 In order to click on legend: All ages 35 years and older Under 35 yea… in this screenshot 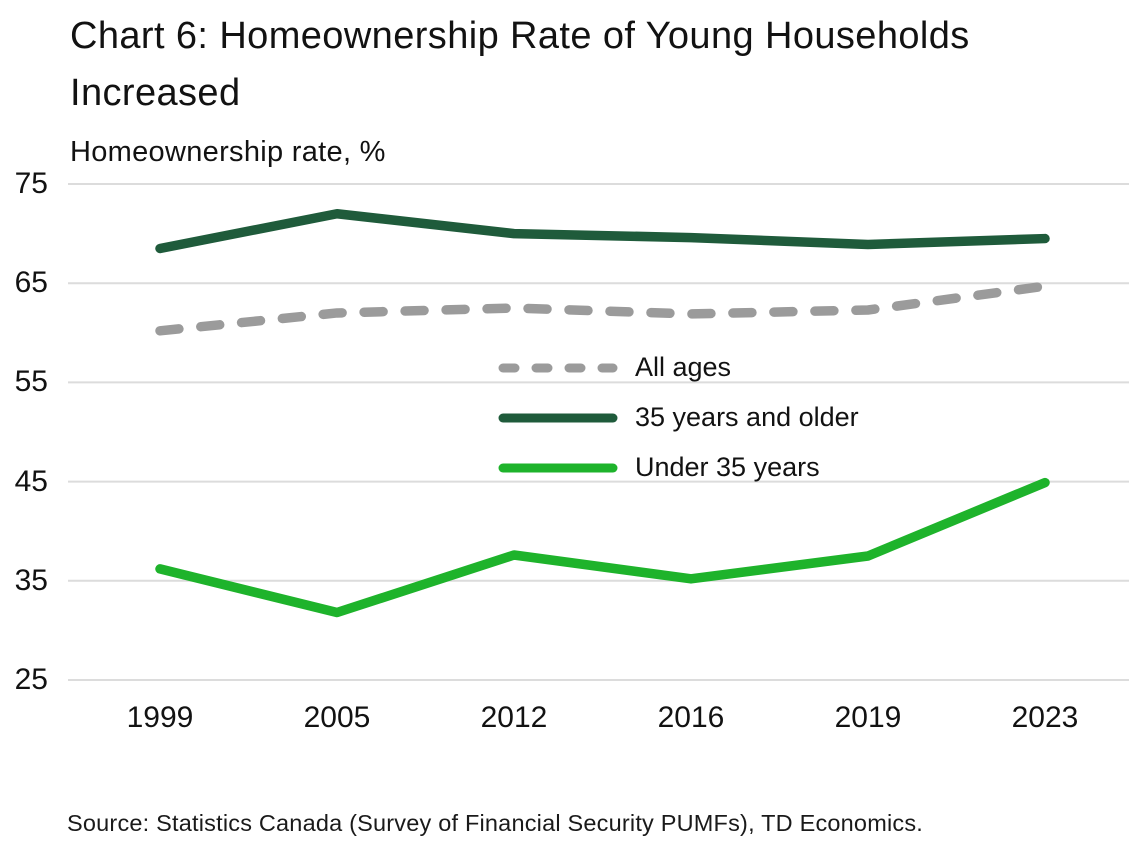, I will do `click(678, 417)`.